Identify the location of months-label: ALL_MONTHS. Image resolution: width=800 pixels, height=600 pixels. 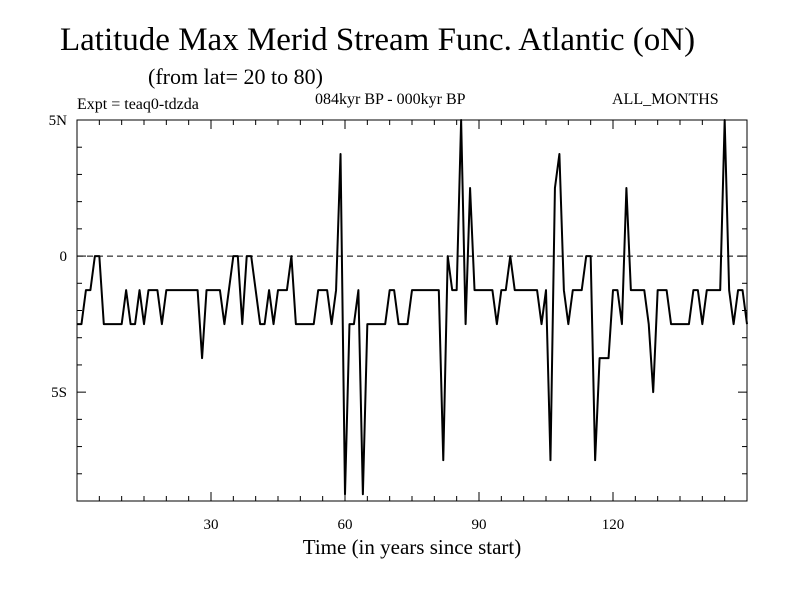
(665, 99).